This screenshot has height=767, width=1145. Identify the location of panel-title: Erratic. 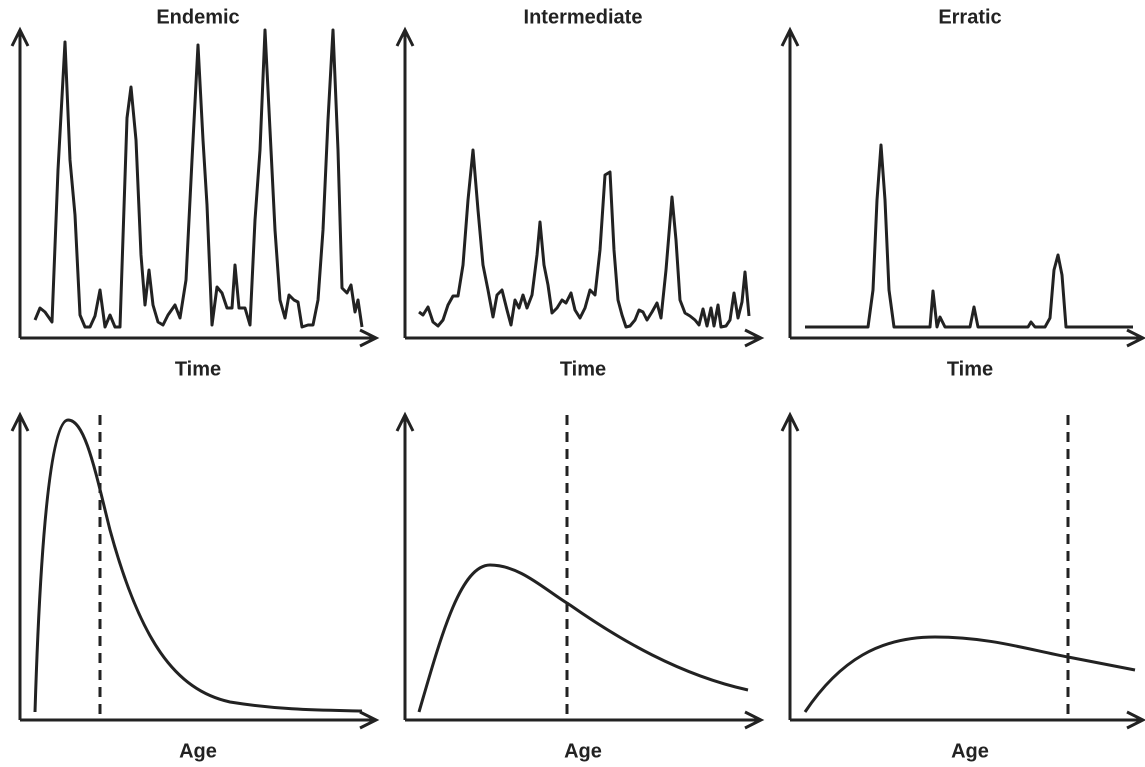
(969, 17).